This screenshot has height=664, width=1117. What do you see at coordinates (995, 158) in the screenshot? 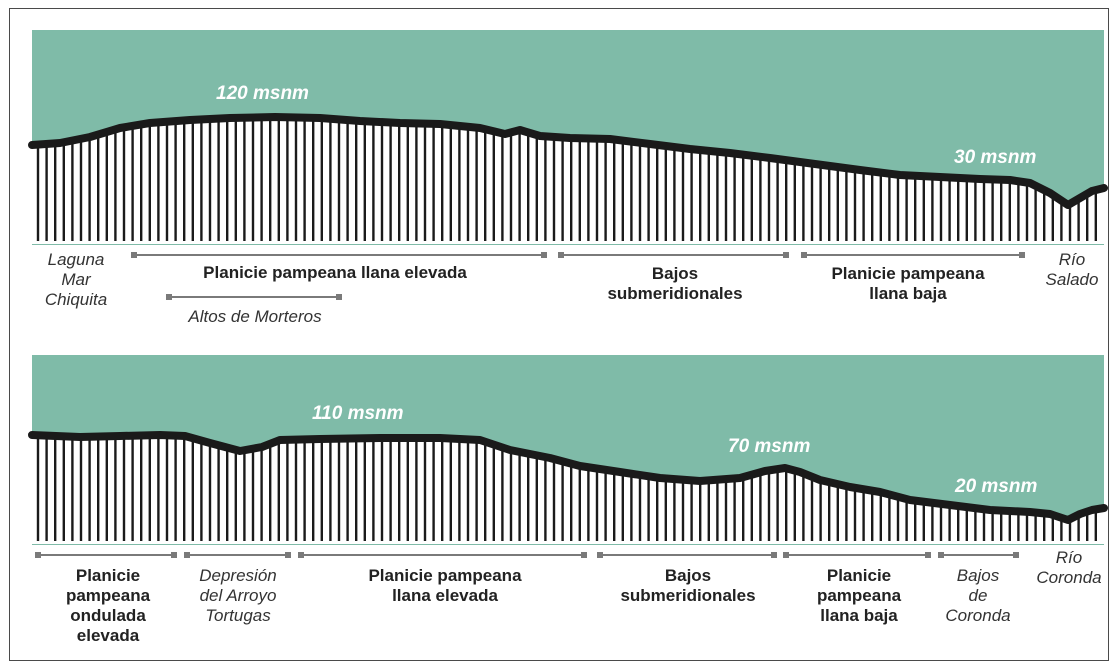
I see `elevation-label-top-low: 30 msnm` at bounding box center [995, 158].